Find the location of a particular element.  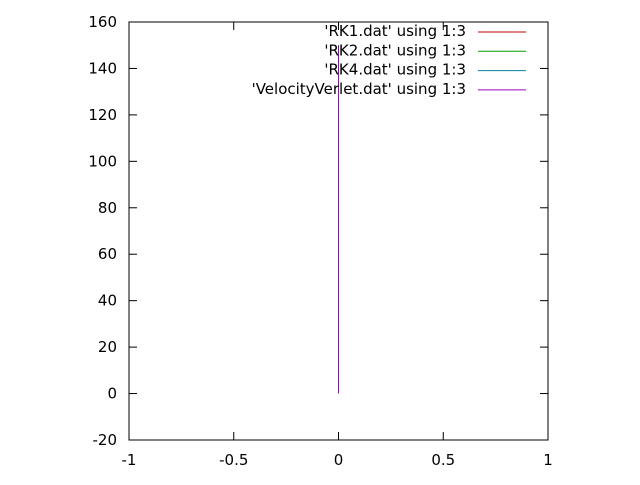

legend-label: 'RK1.dat' using 1:3 is located at coordinates (395, 31).